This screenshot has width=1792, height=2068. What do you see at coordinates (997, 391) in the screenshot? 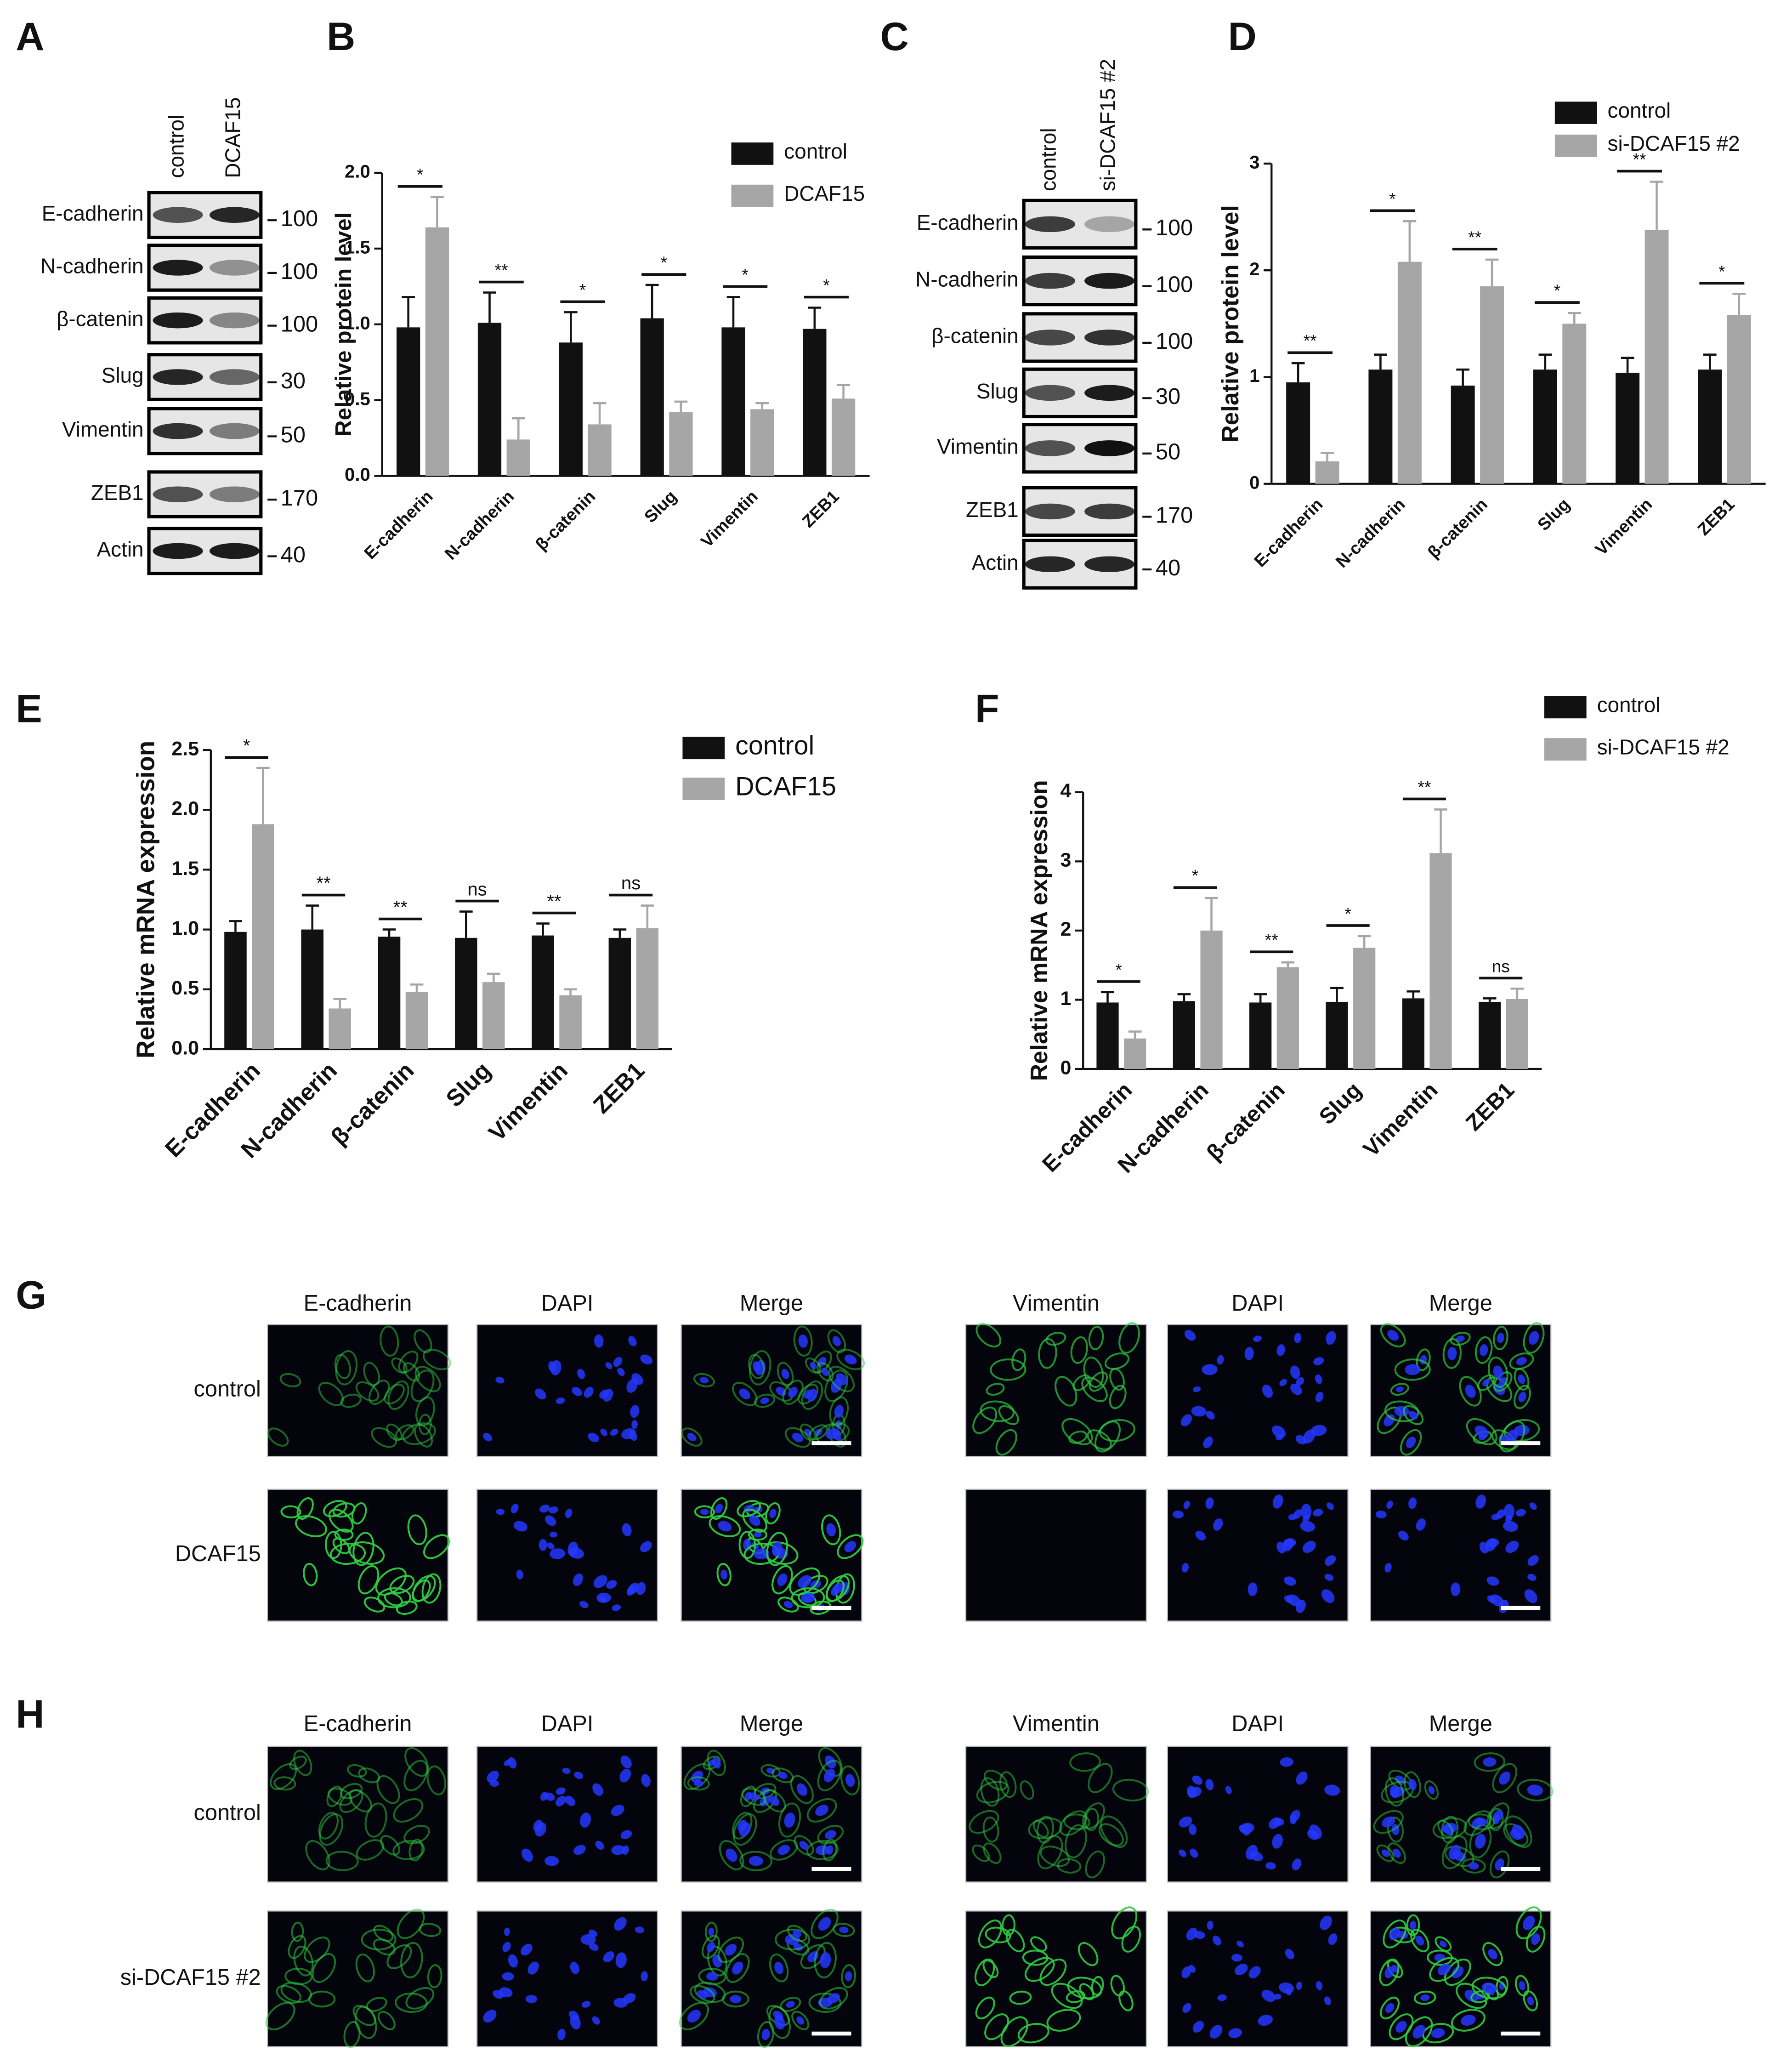
I see `row-label: Slug` at bounding box center [997, 391].